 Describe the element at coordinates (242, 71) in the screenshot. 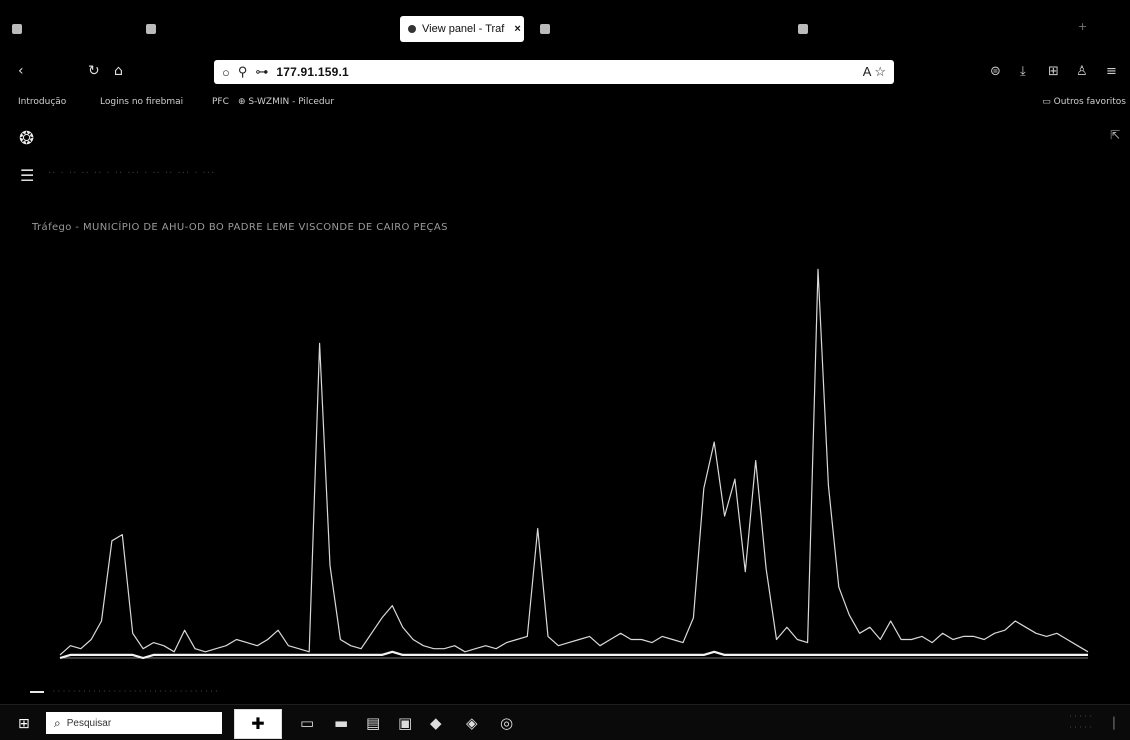

I see `lock-icon: ⚲` at that location.